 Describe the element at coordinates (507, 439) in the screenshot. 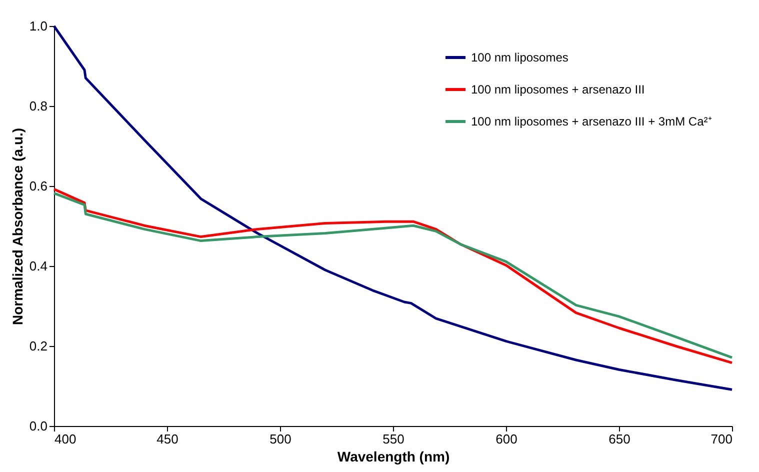

I see `x-tick-label: 600` at that location.